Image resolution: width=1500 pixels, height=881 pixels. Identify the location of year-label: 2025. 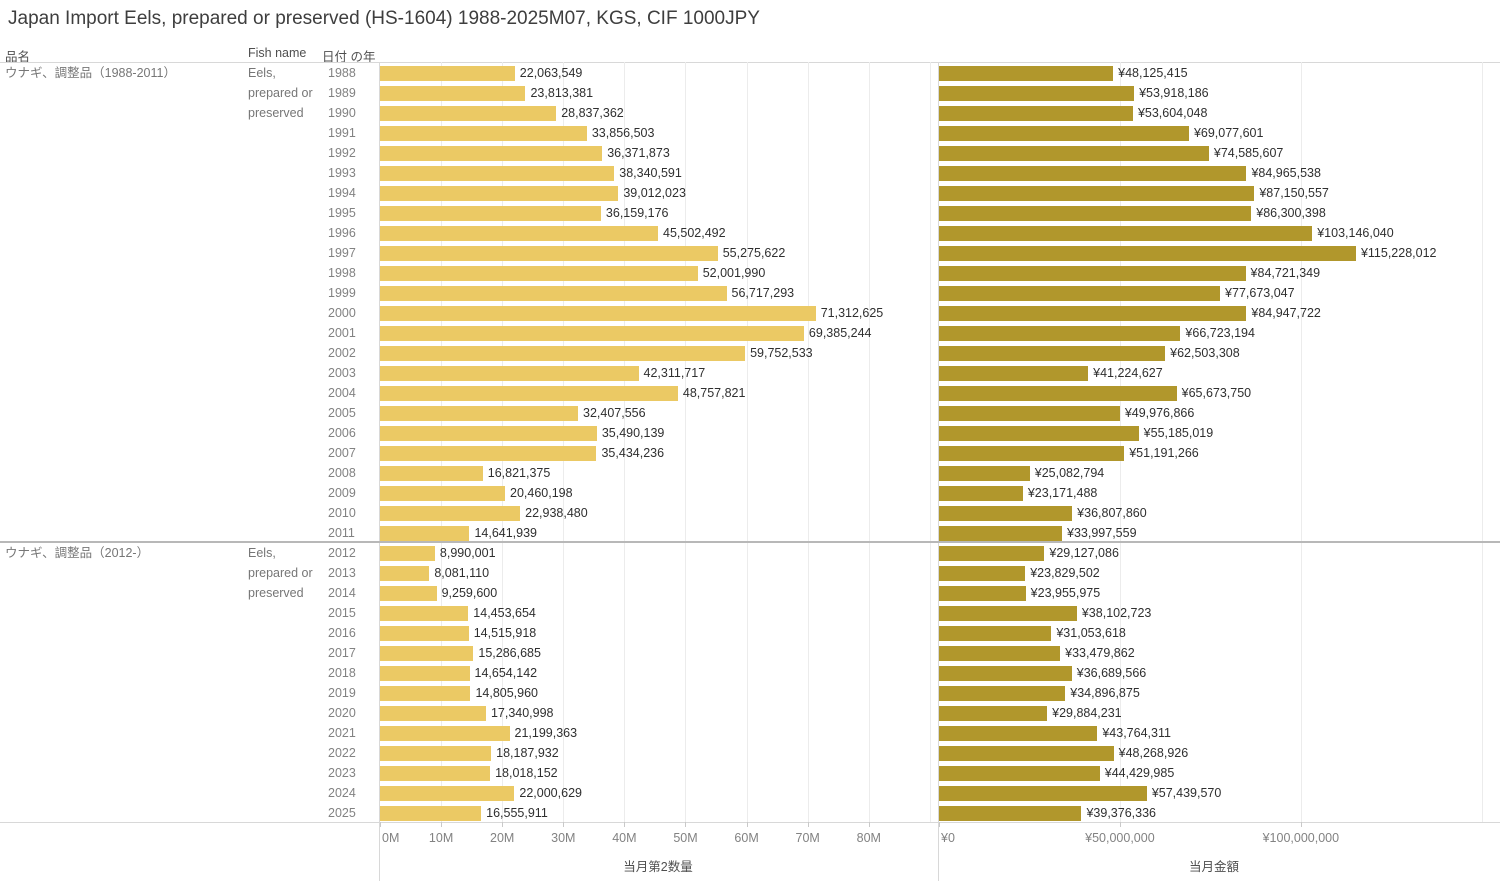
(342, 813).